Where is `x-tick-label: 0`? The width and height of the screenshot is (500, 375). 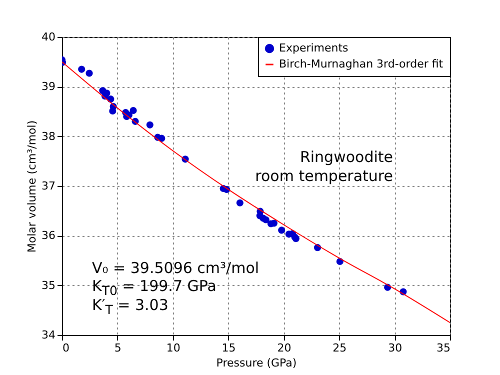 x-tick-label: 0 is located at coordinates (66, 348).